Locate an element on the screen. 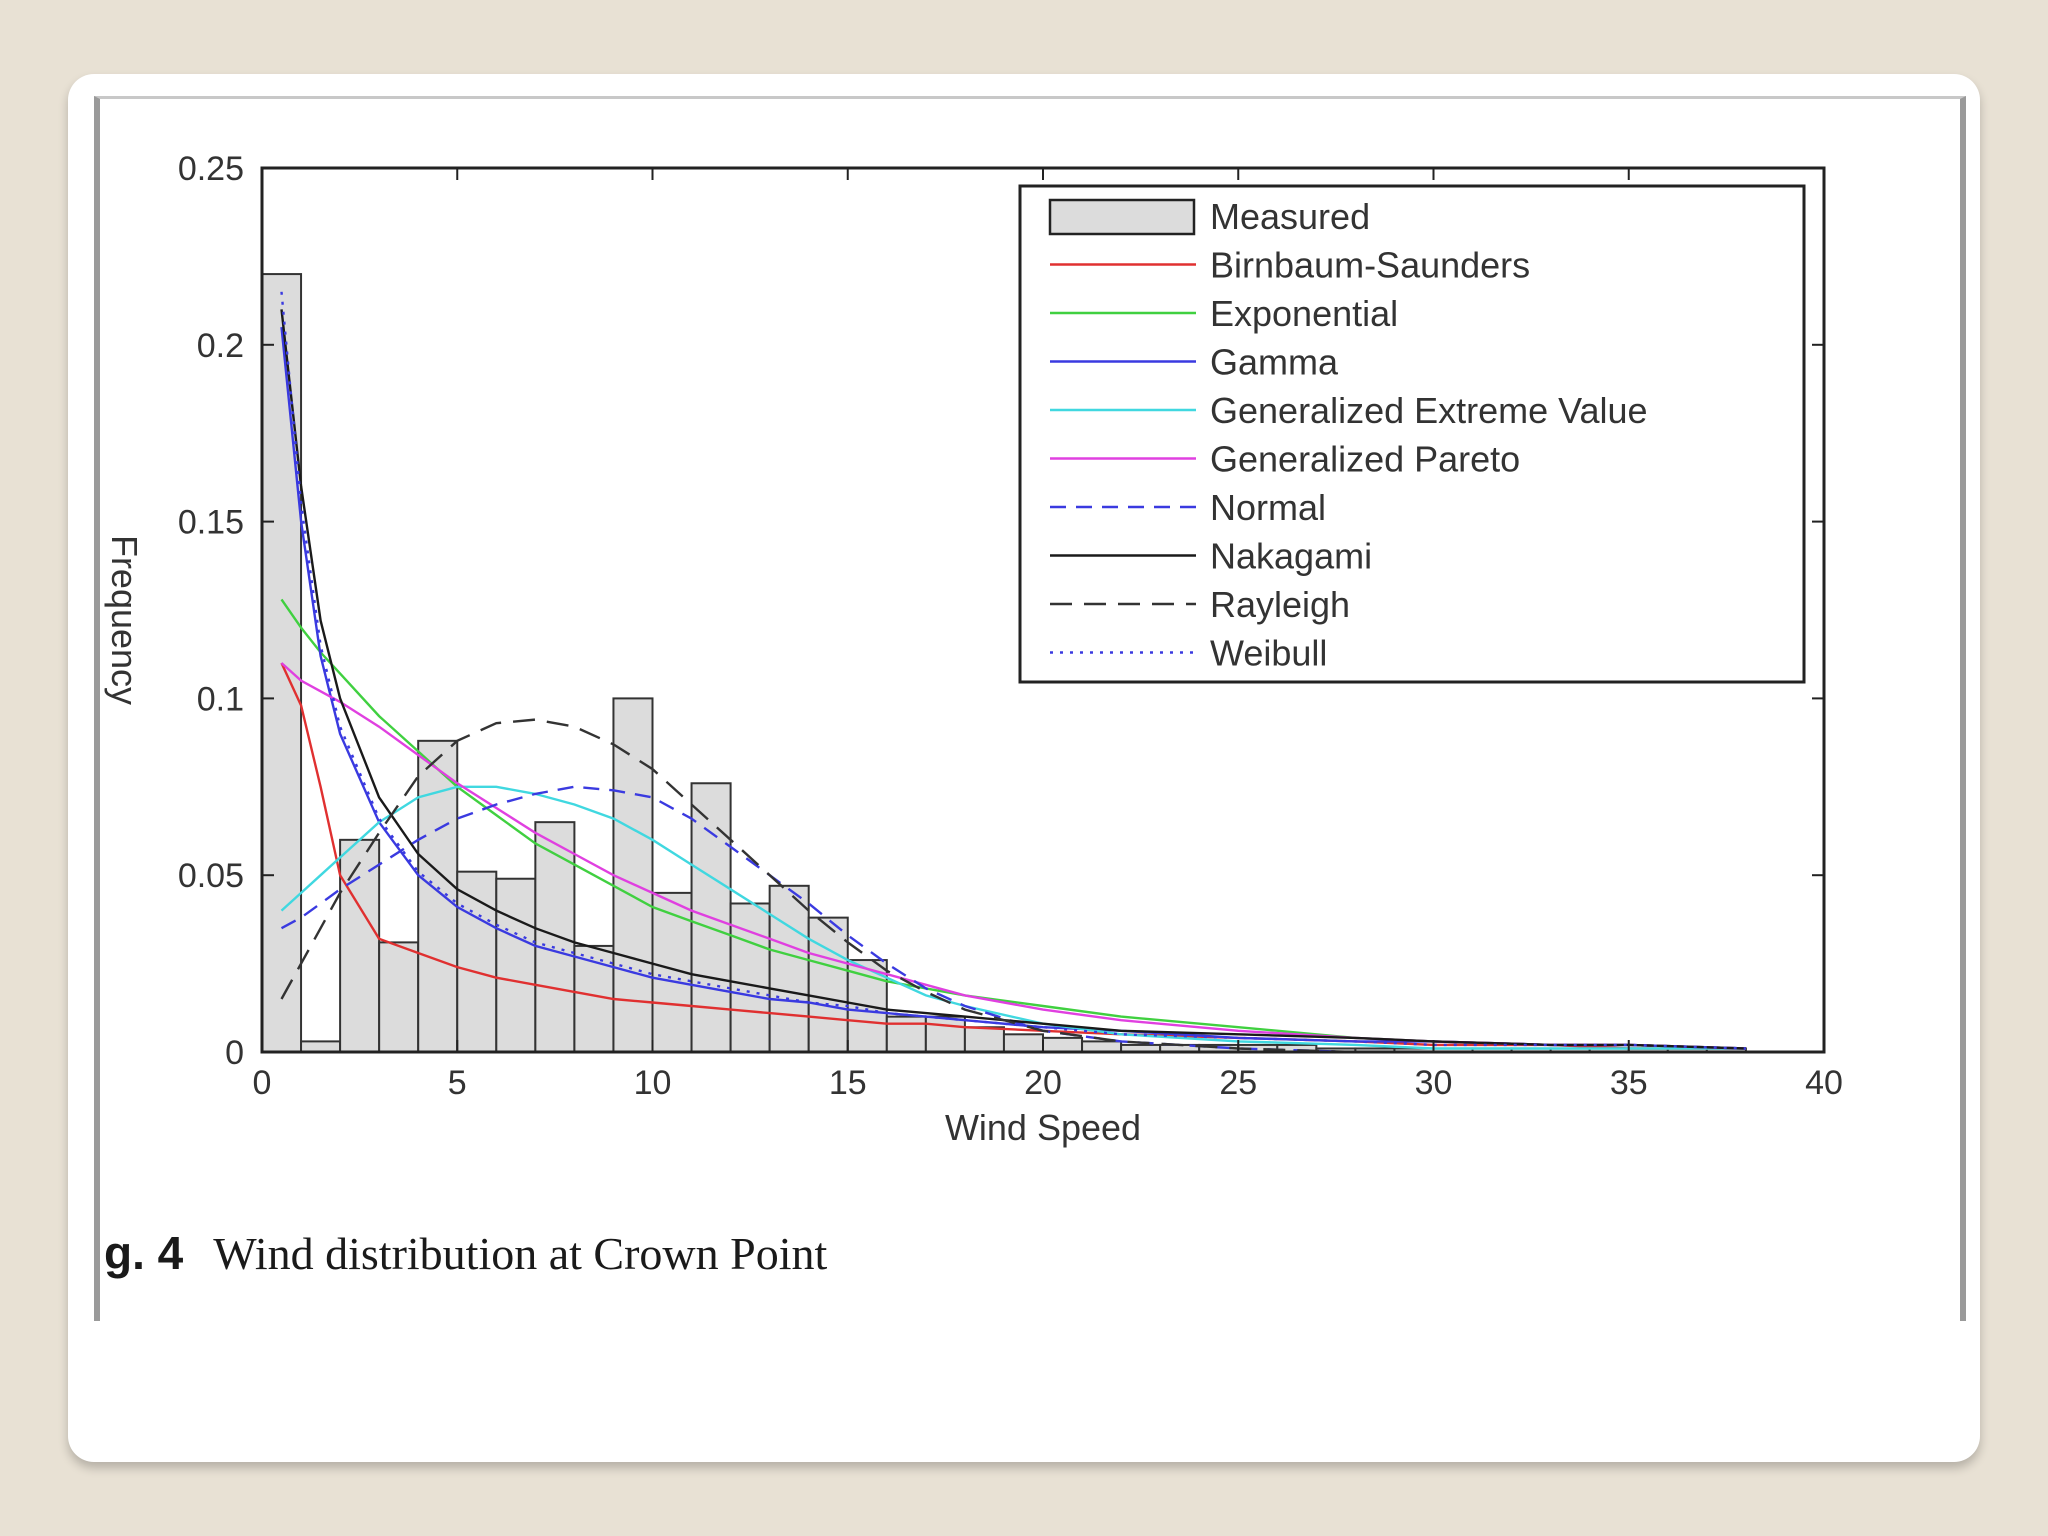 The width and height of the screenshot is (2048, 1536). legend-entry: Weibull is located at coordinates (1268, 653).